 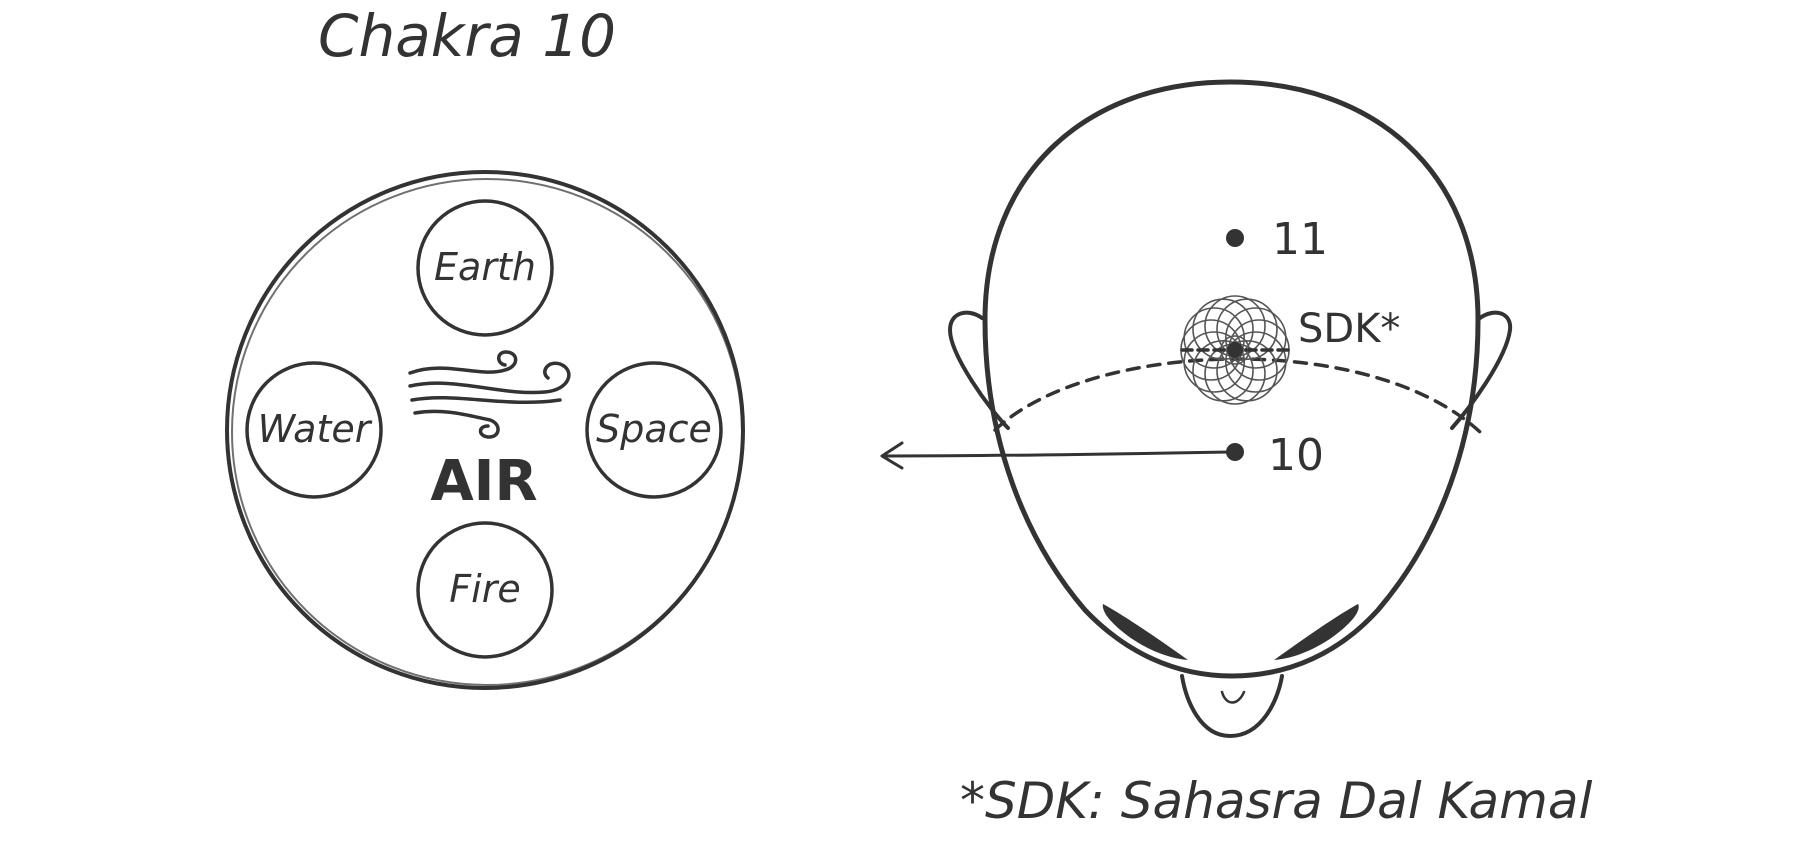 I want to click on neck, so click(x=1232, y=706).